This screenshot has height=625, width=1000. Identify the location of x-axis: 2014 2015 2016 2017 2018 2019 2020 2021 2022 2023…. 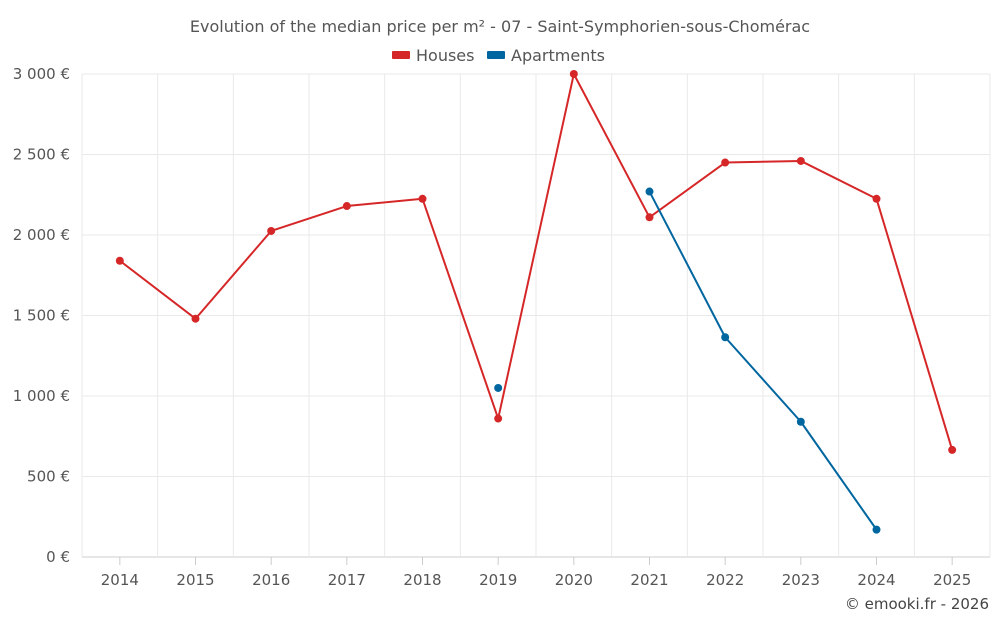
(536, 573).